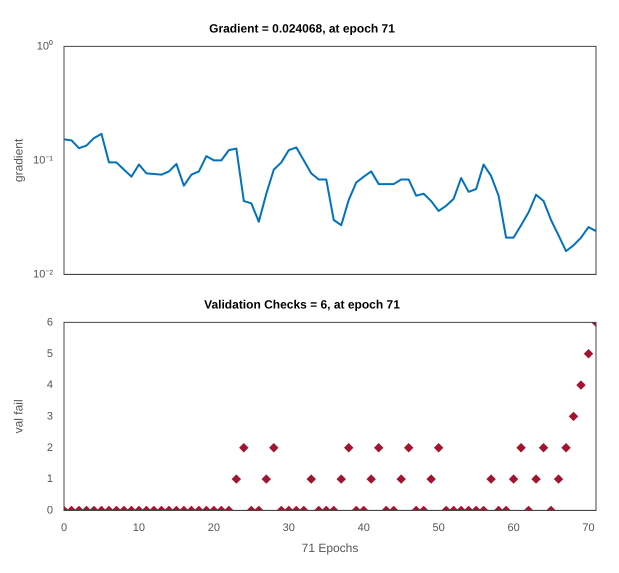 The image size is (619, 573). Describe the element at coordinates (49, 322) in the screenshot. I see `y-tick-label: 6` at that location.